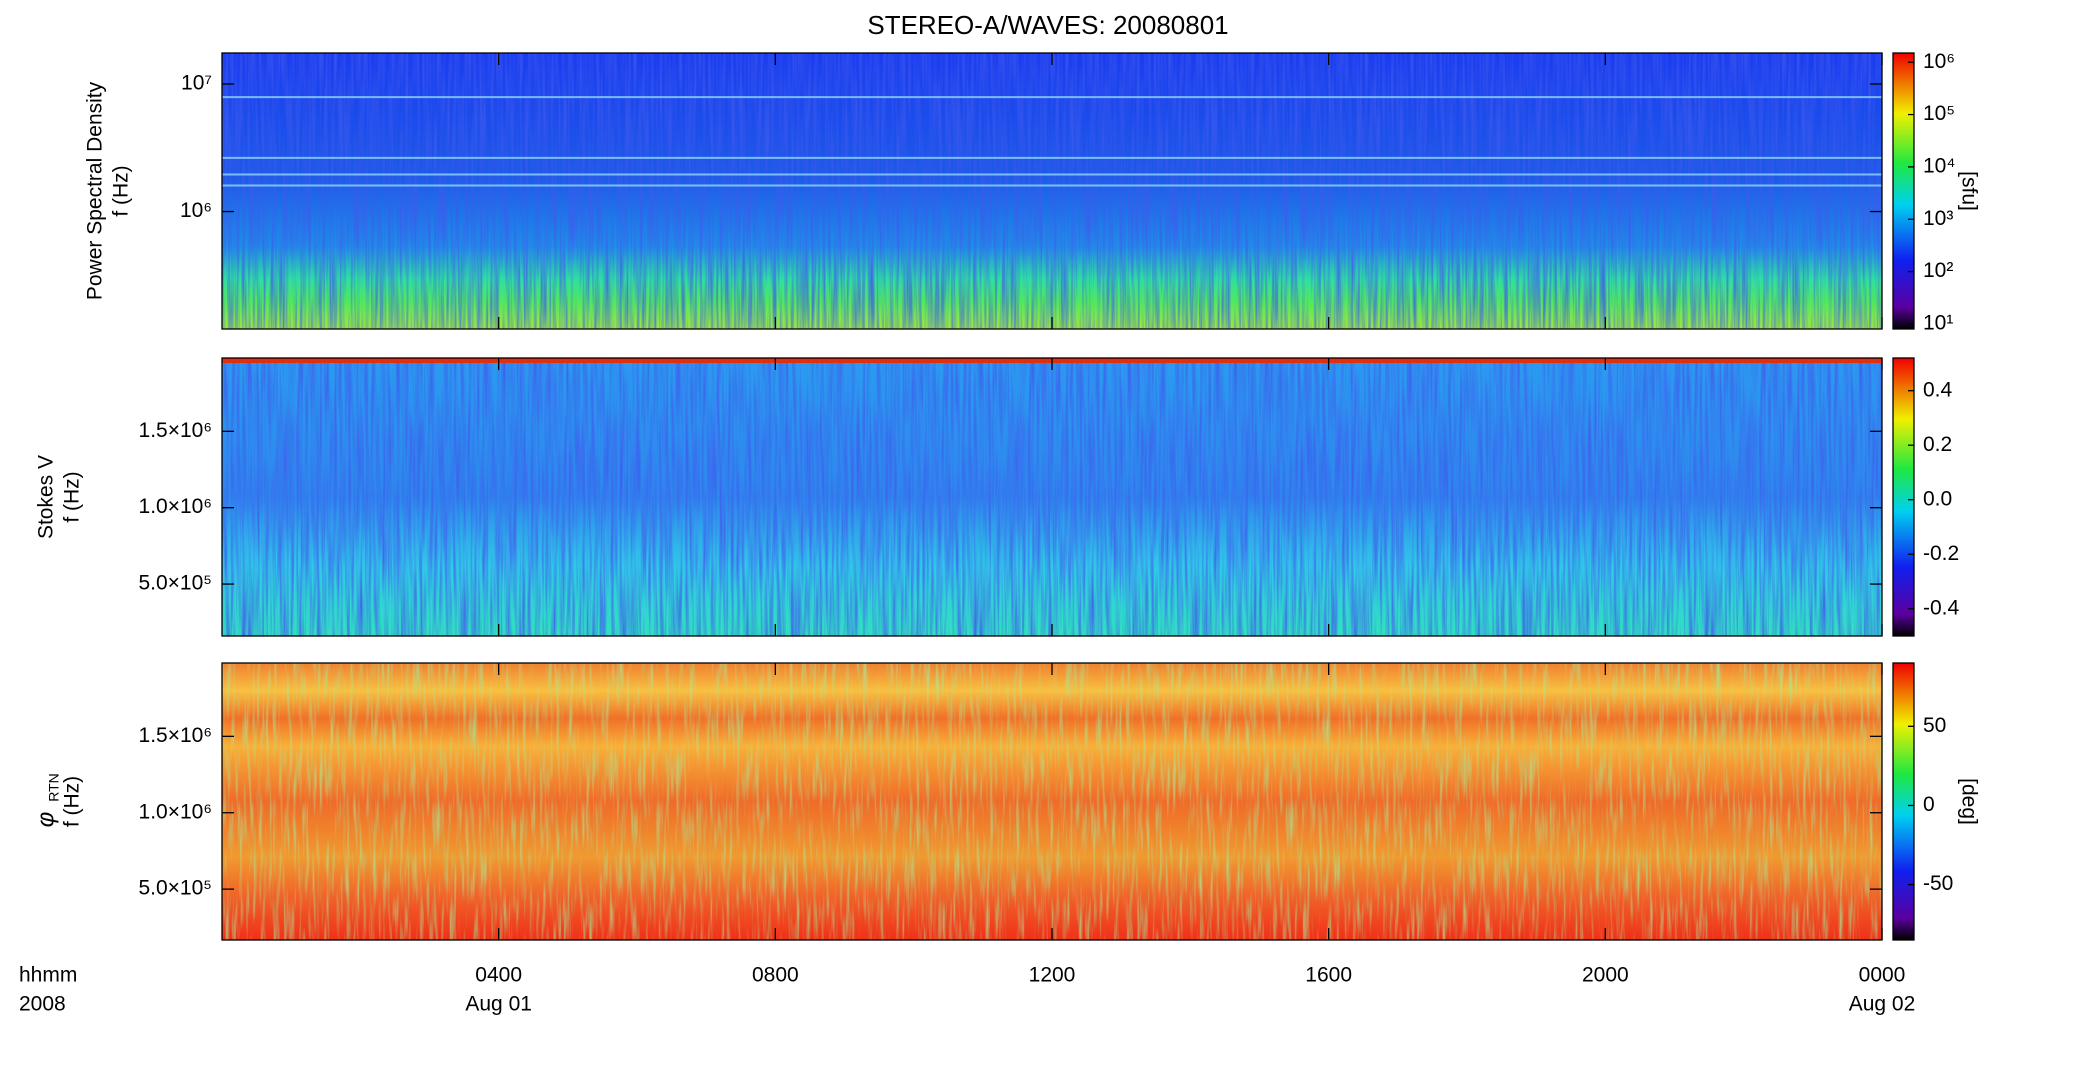 This screenshot has width=2096, height=1080. Describe the element at coordinates (1938, 218) in the screenshot. I see `colorbar-tick-label: 10³` at that location.